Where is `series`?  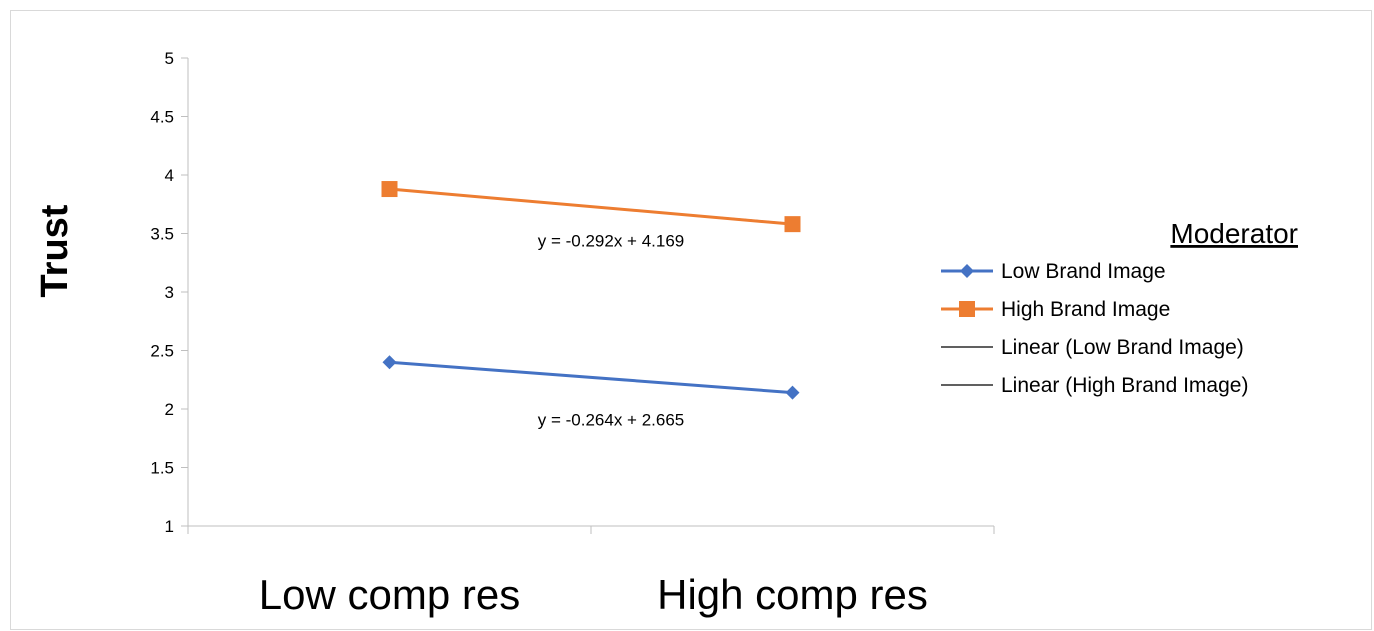 series is located at coordinates (591, 290).